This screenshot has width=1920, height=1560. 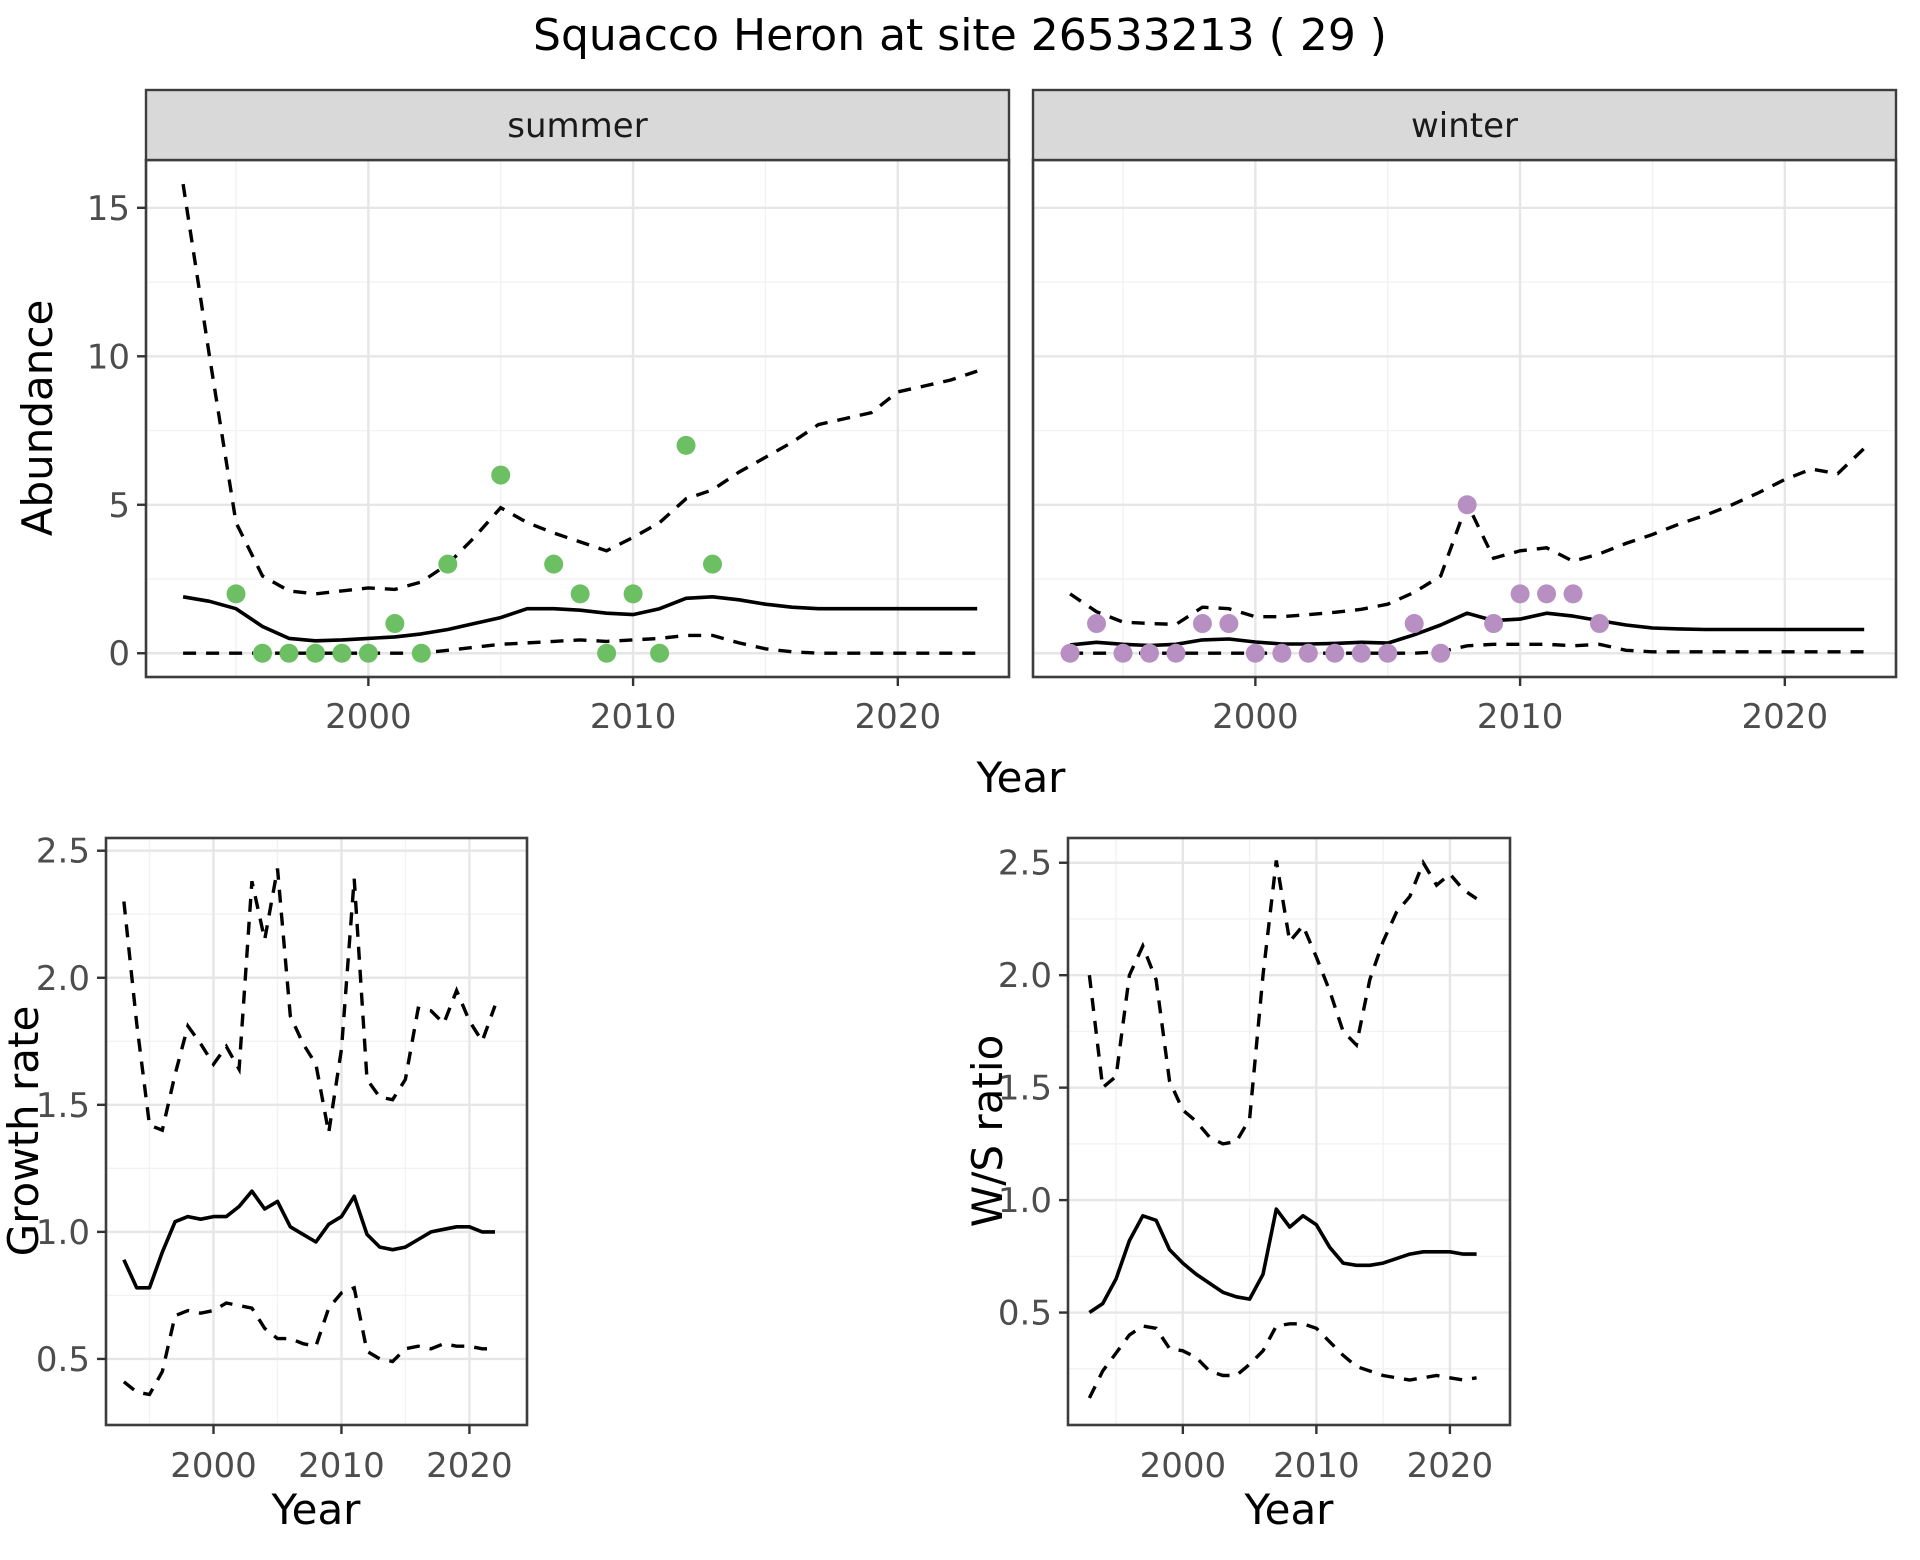 What do you see at coordinates (37, 418) in the screenshot?
I see `y-axis-title: Abundance` at bounding box center [37, 418].